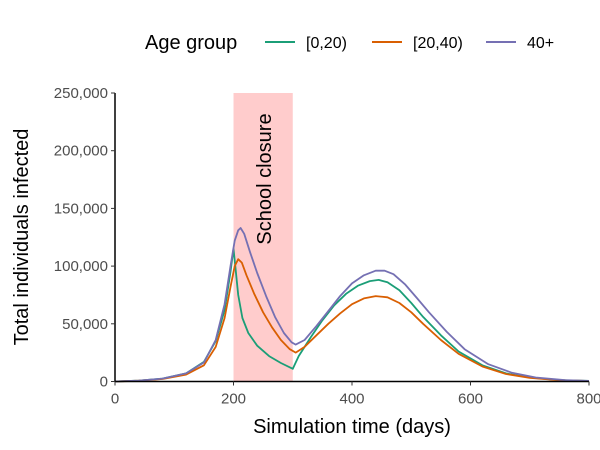  What do you see at coordinates (540, 43) in the screenshot?
I see `legend-label-2: 40+` at bounding box center [540, 43].